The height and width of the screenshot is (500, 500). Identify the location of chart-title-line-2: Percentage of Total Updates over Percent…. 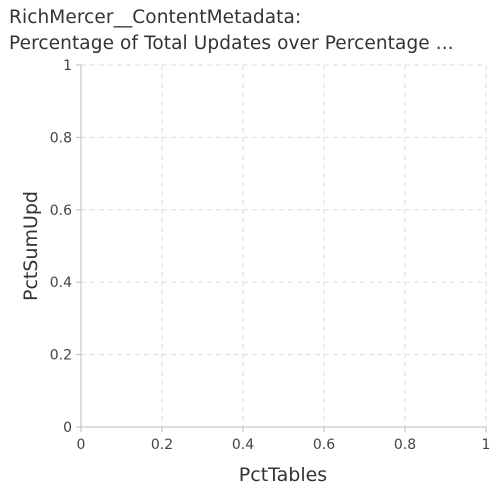
(231, 43).